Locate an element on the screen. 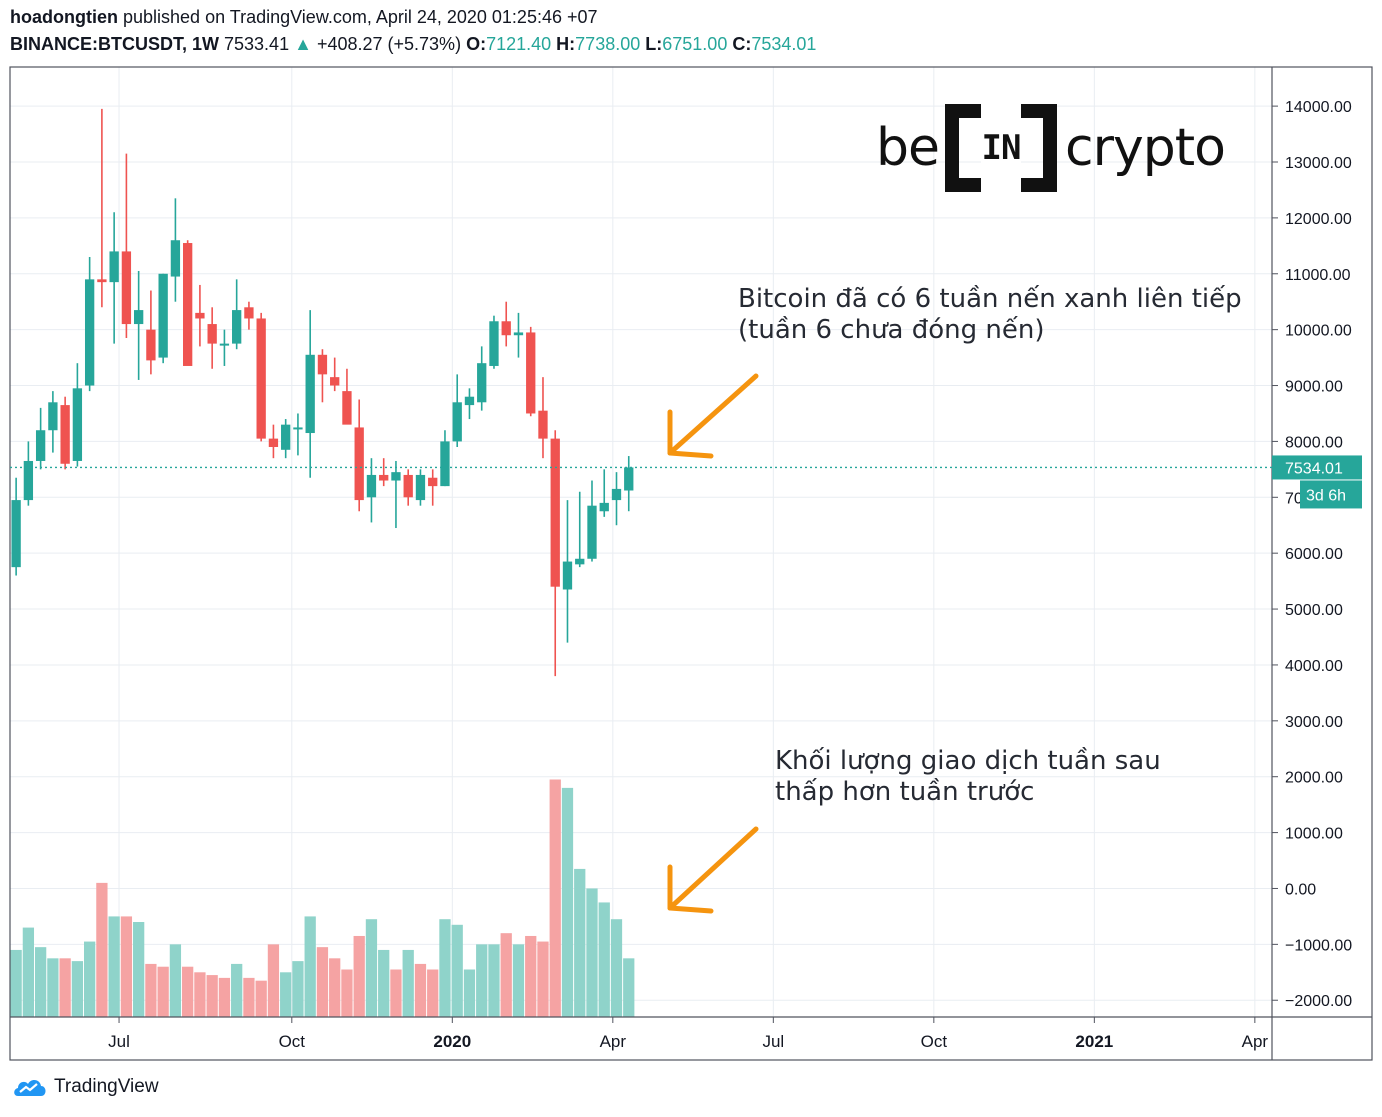  last-price: 7533.41 is located at coordinates (257, 44).